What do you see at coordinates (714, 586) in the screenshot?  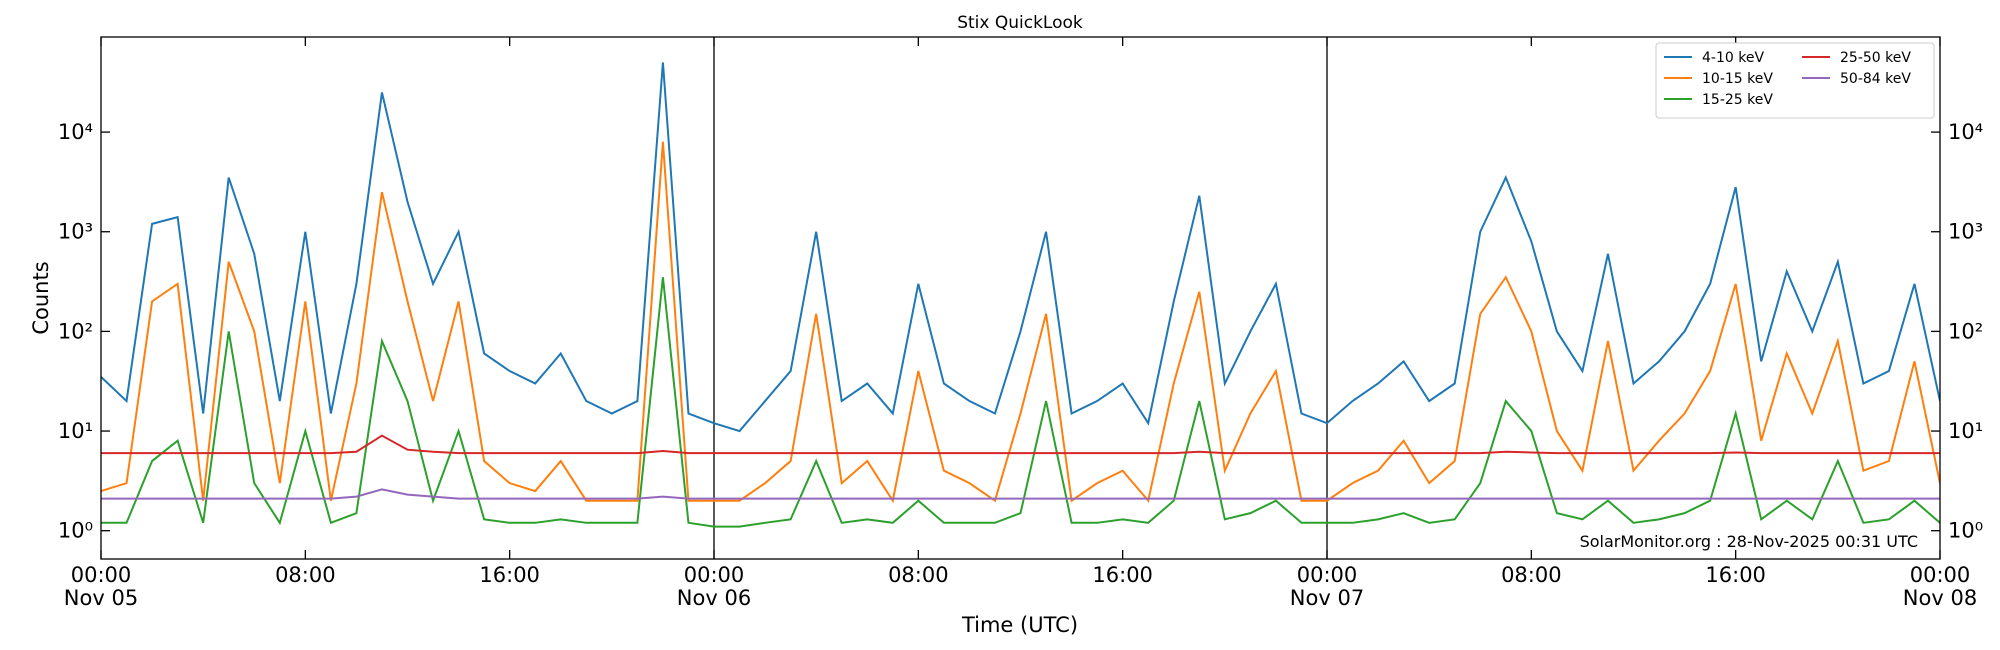 I see `x-tick-label: 00:00 Nov 06` at bounding box center [714, 586].